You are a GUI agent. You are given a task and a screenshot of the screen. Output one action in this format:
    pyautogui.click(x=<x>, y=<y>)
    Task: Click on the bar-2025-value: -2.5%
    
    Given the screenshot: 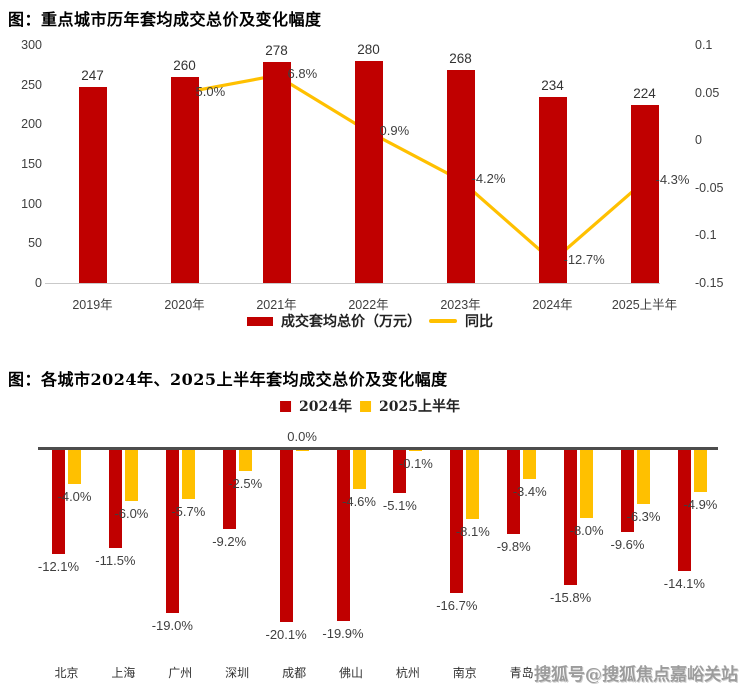 What is the action you would take?
    pyautogui.click(x=245, y=483)
    